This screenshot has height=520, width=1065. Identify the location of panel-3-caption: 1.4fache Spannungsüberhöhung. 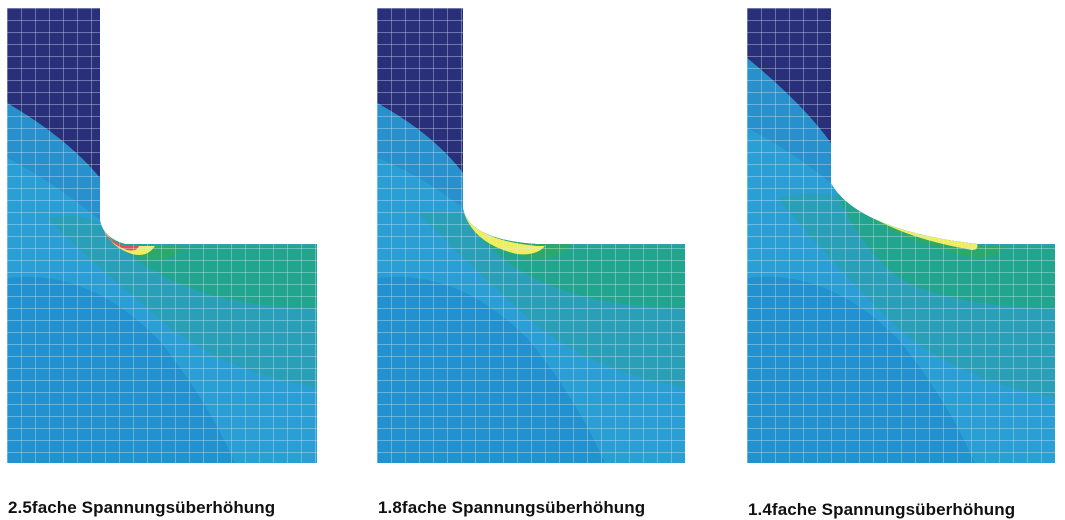
(882, 509).